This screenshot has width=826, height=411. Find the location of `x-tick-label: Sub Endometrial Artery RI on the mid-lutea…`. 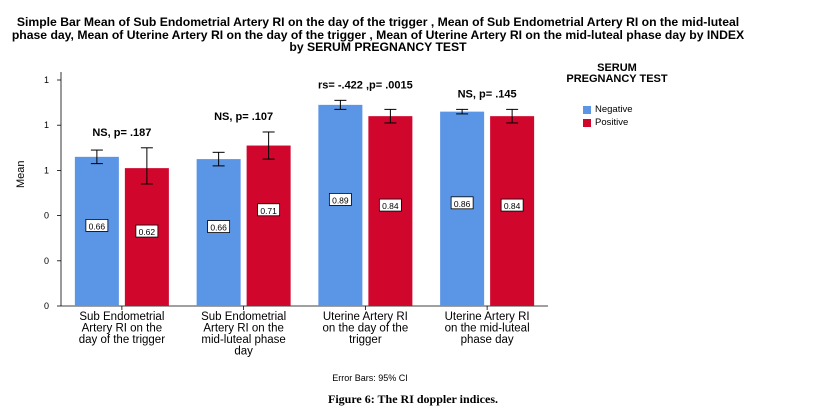

x-tick-label: Sub Endometrial Artery RI on the mid-lutea… is located at coordinates (243, 334).